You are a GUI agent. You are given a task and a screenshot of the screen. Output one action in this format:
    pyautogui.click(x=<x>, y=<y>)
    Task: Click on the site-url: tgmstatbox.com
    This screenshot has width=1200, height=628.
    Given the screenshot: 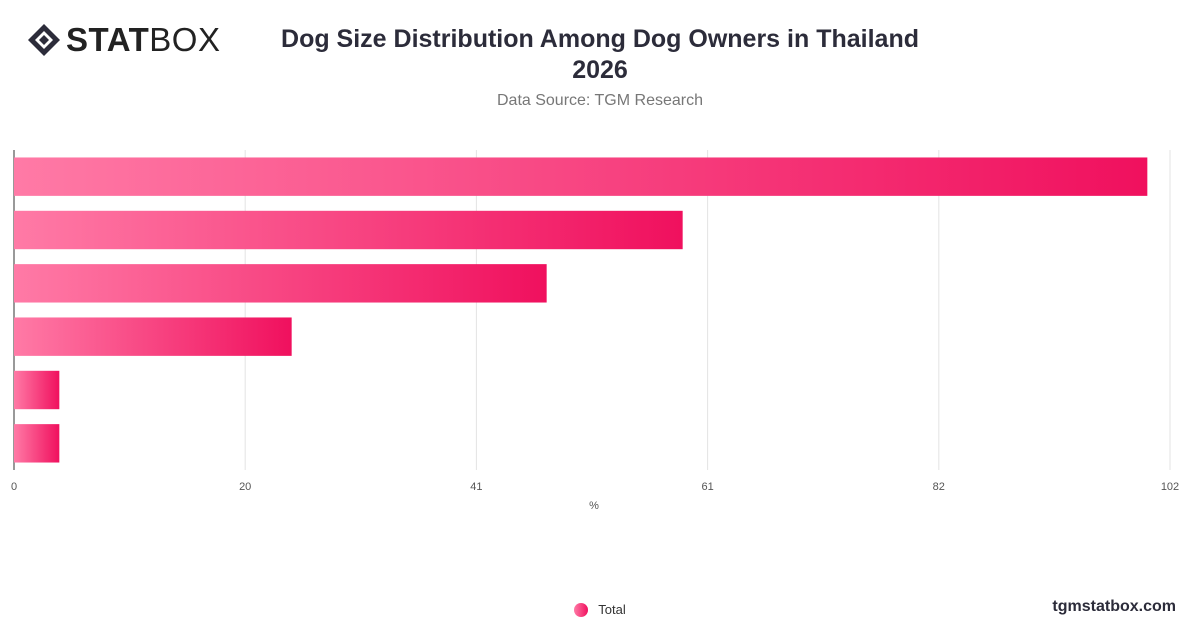 What is the action you would take?
    pyautogui.click(x=1114, y=606)
    